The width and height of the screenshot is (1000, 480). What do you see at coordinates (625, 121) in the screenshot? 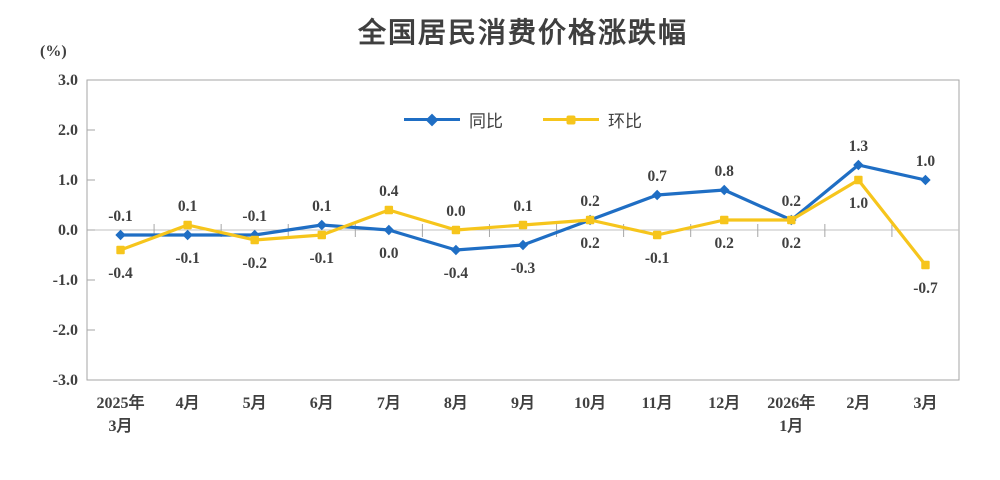
I see `legend-label-mom: 环比` at bounding box center [625, 121].